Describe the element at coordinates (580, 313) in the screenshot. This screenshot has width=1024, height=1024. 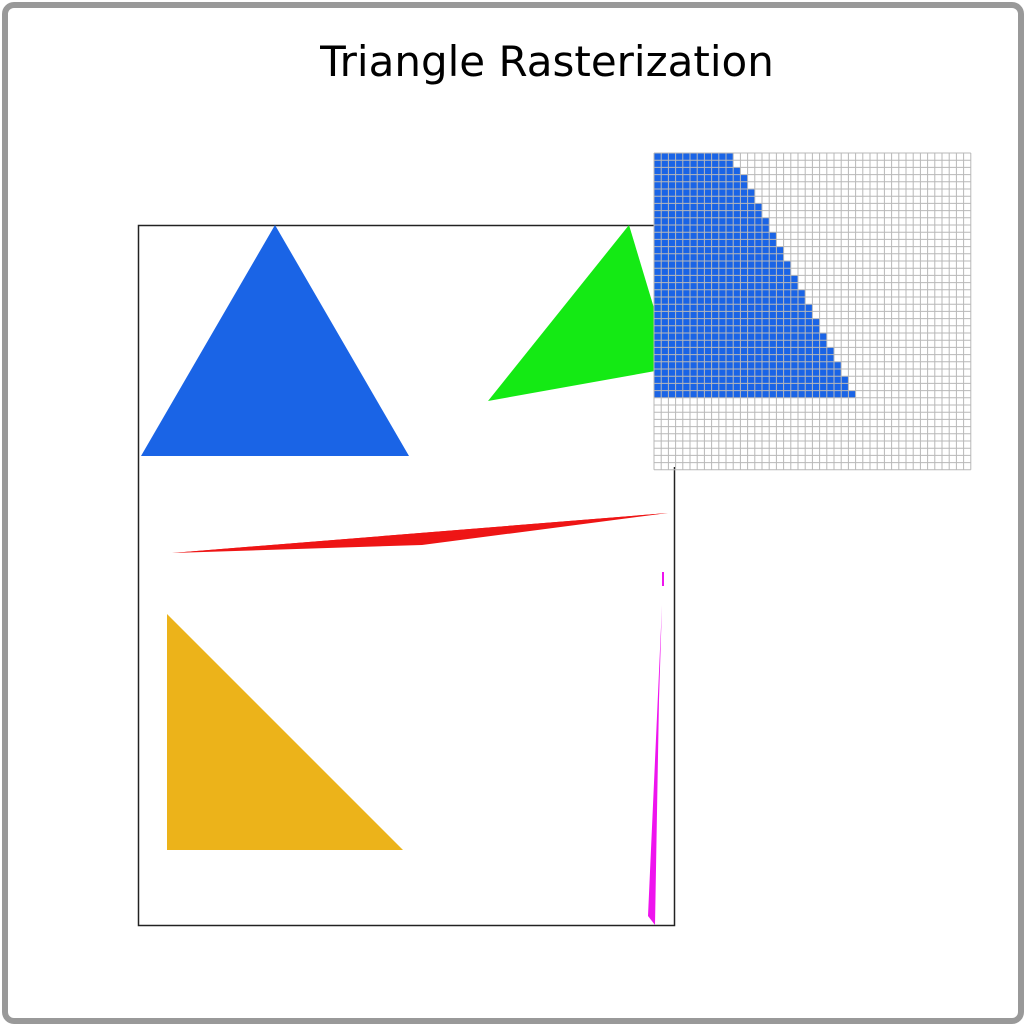
I see `green-triangle` at that location.